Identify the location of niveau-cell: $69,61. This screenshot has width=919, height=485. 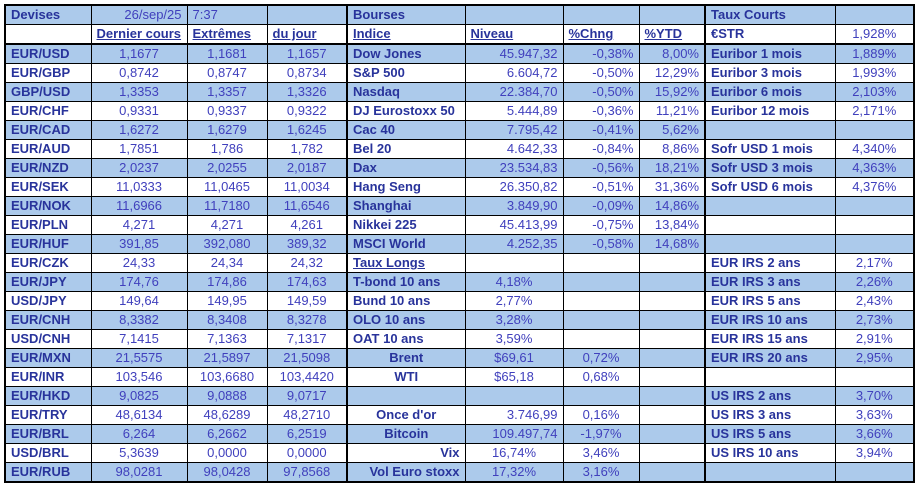
(514, 358).